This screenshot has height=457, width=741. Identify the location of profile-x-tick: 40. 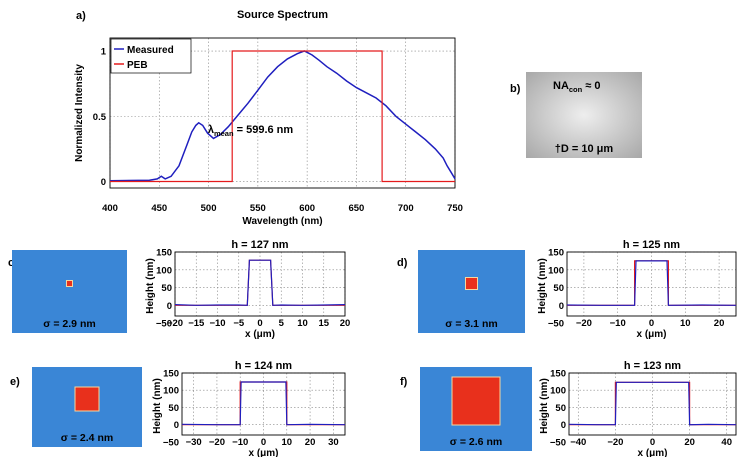
(726, 442).